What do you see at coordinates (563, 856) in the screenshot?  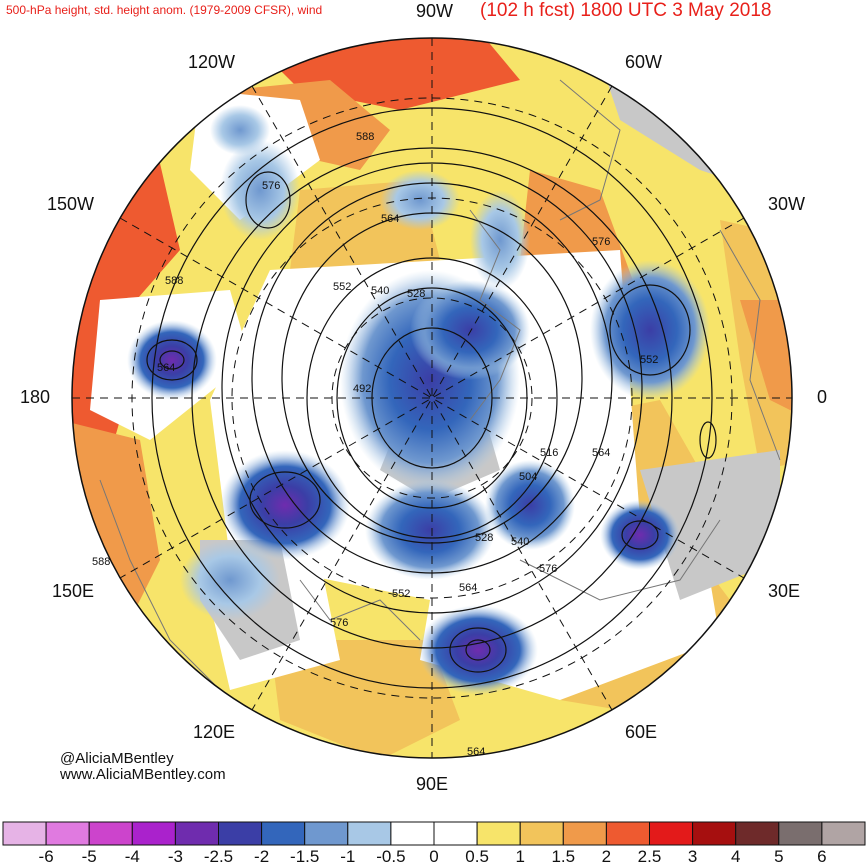 I see `colorbar-tick-label: 1.5` at bounding box center [563, 856].